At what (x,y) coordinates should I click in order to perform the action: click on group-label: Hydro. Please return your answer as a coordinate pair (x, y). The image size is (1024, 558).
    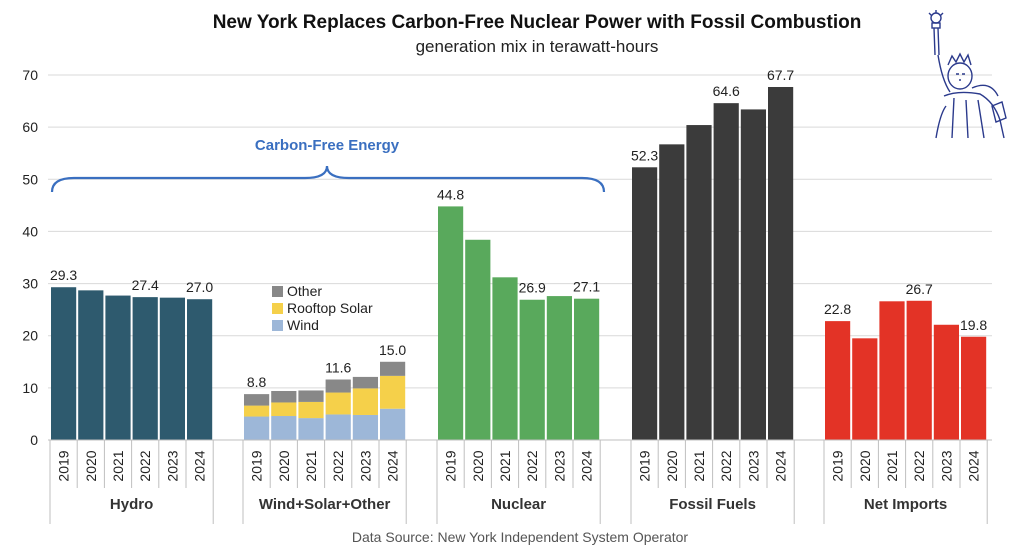
    Looking at the image, I should click on (131, 504).